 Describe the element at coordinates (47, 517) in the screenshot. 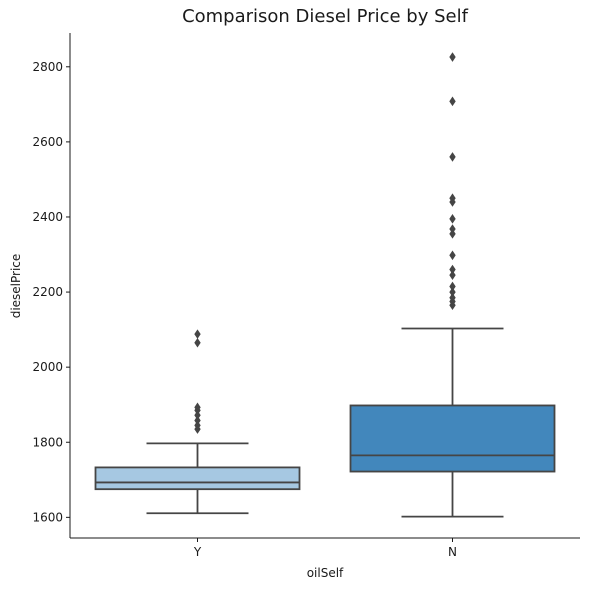

I see `y-tick-label: 1600` at that location.